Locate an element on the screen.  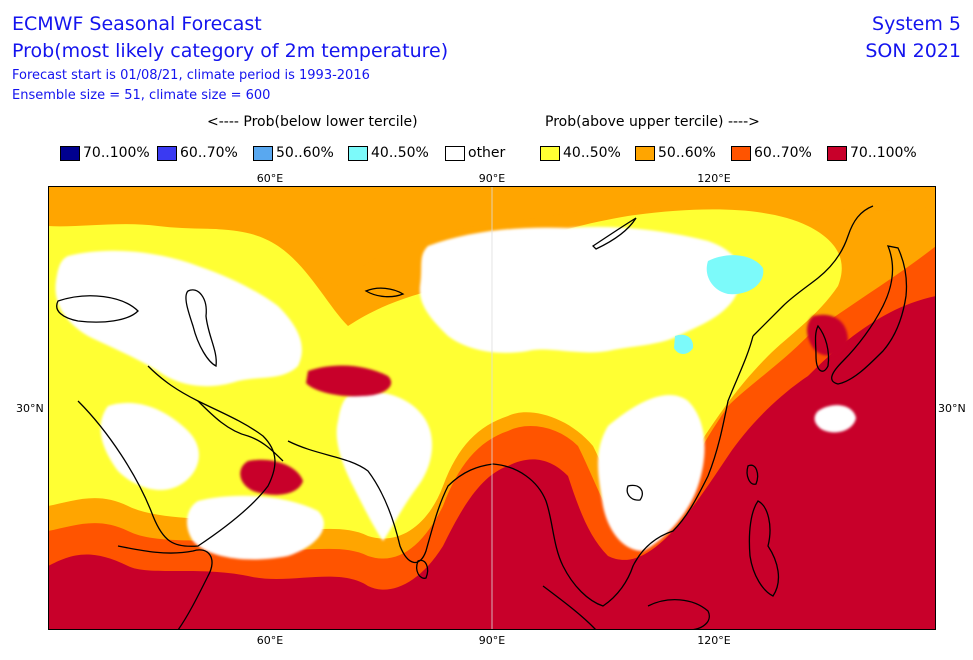
legend-label: other is located at coordinates (487, 153).